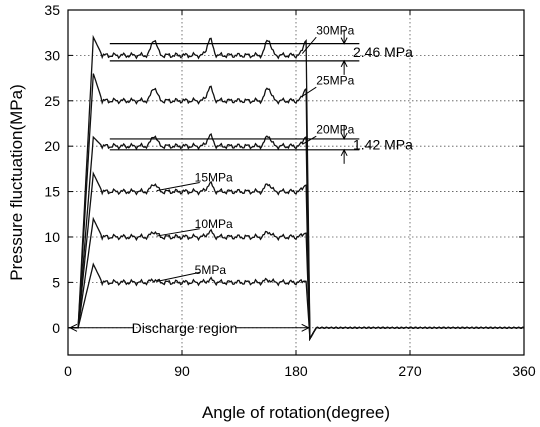  I want to click on band-label: 1.42 MPa, so click(383, 144).